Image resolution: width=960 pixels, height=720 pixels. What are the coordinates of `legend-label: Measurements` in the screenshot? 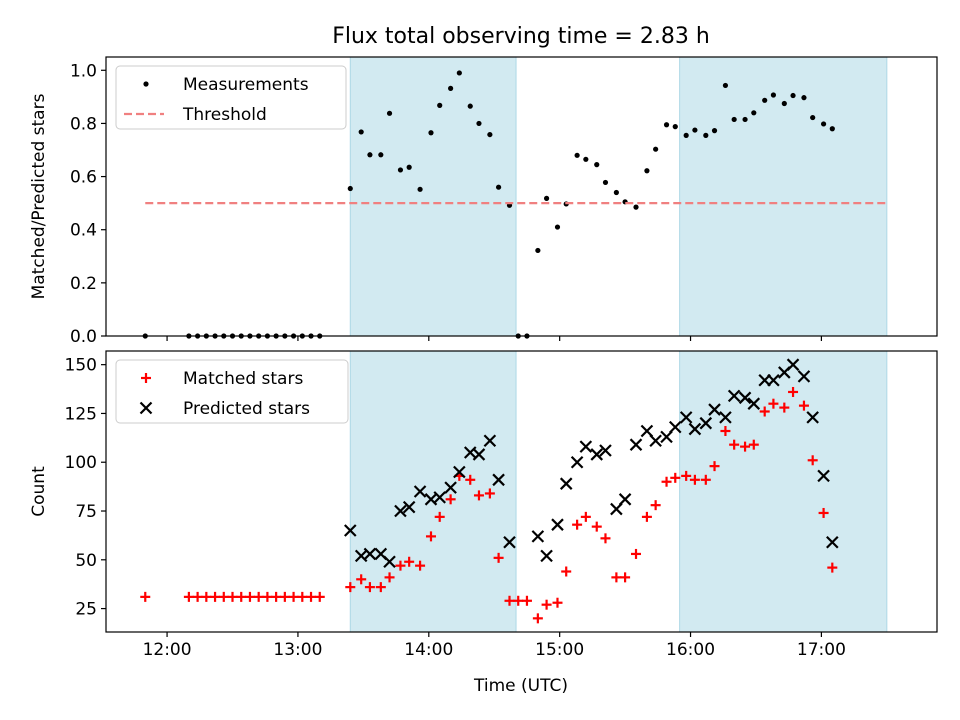 It's located at (246, 85).